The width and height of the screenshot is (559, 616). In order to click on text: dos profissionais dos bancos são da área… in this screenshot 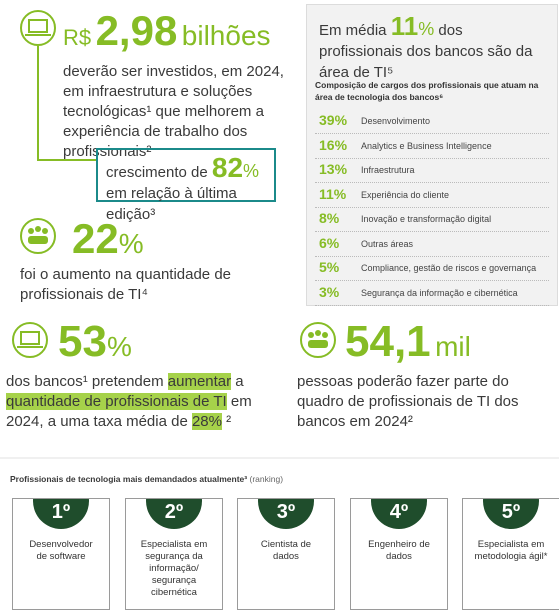, I will do `click(426, 51)`.